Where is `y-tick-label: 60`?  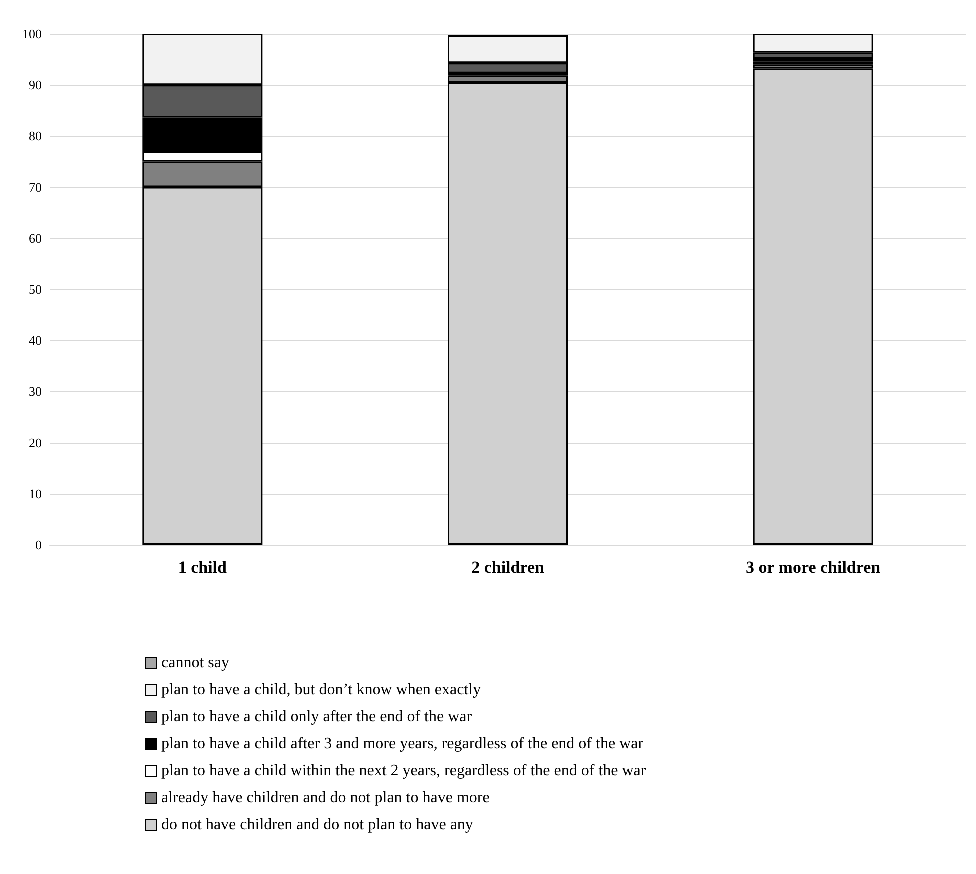
y-tick-label: 60 is located at coordinates (35, 238).